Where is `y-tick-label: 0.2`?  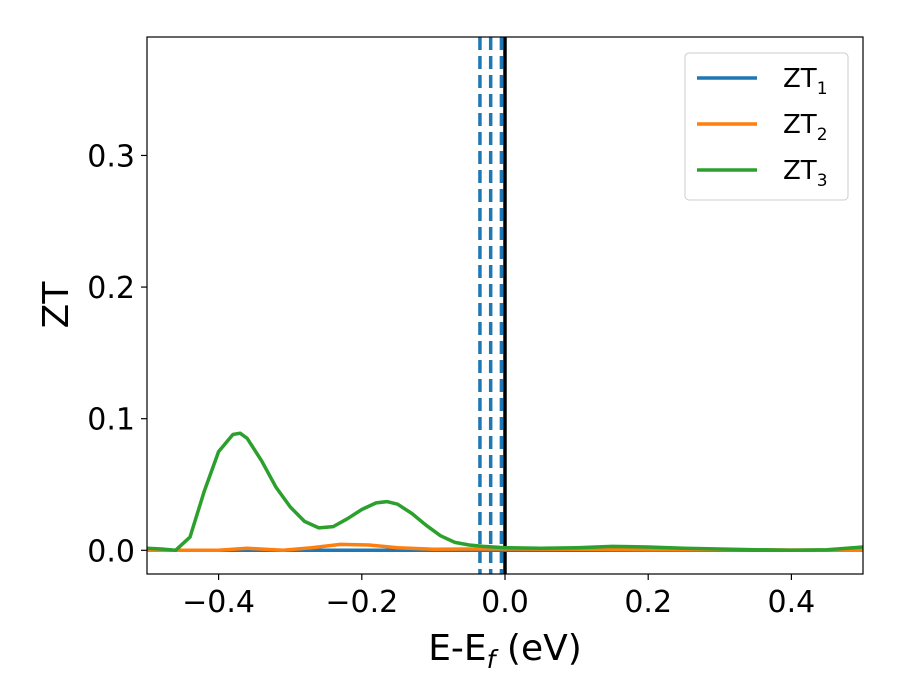
y-tick-label: 0.2 is located at coordinates (111, 288).